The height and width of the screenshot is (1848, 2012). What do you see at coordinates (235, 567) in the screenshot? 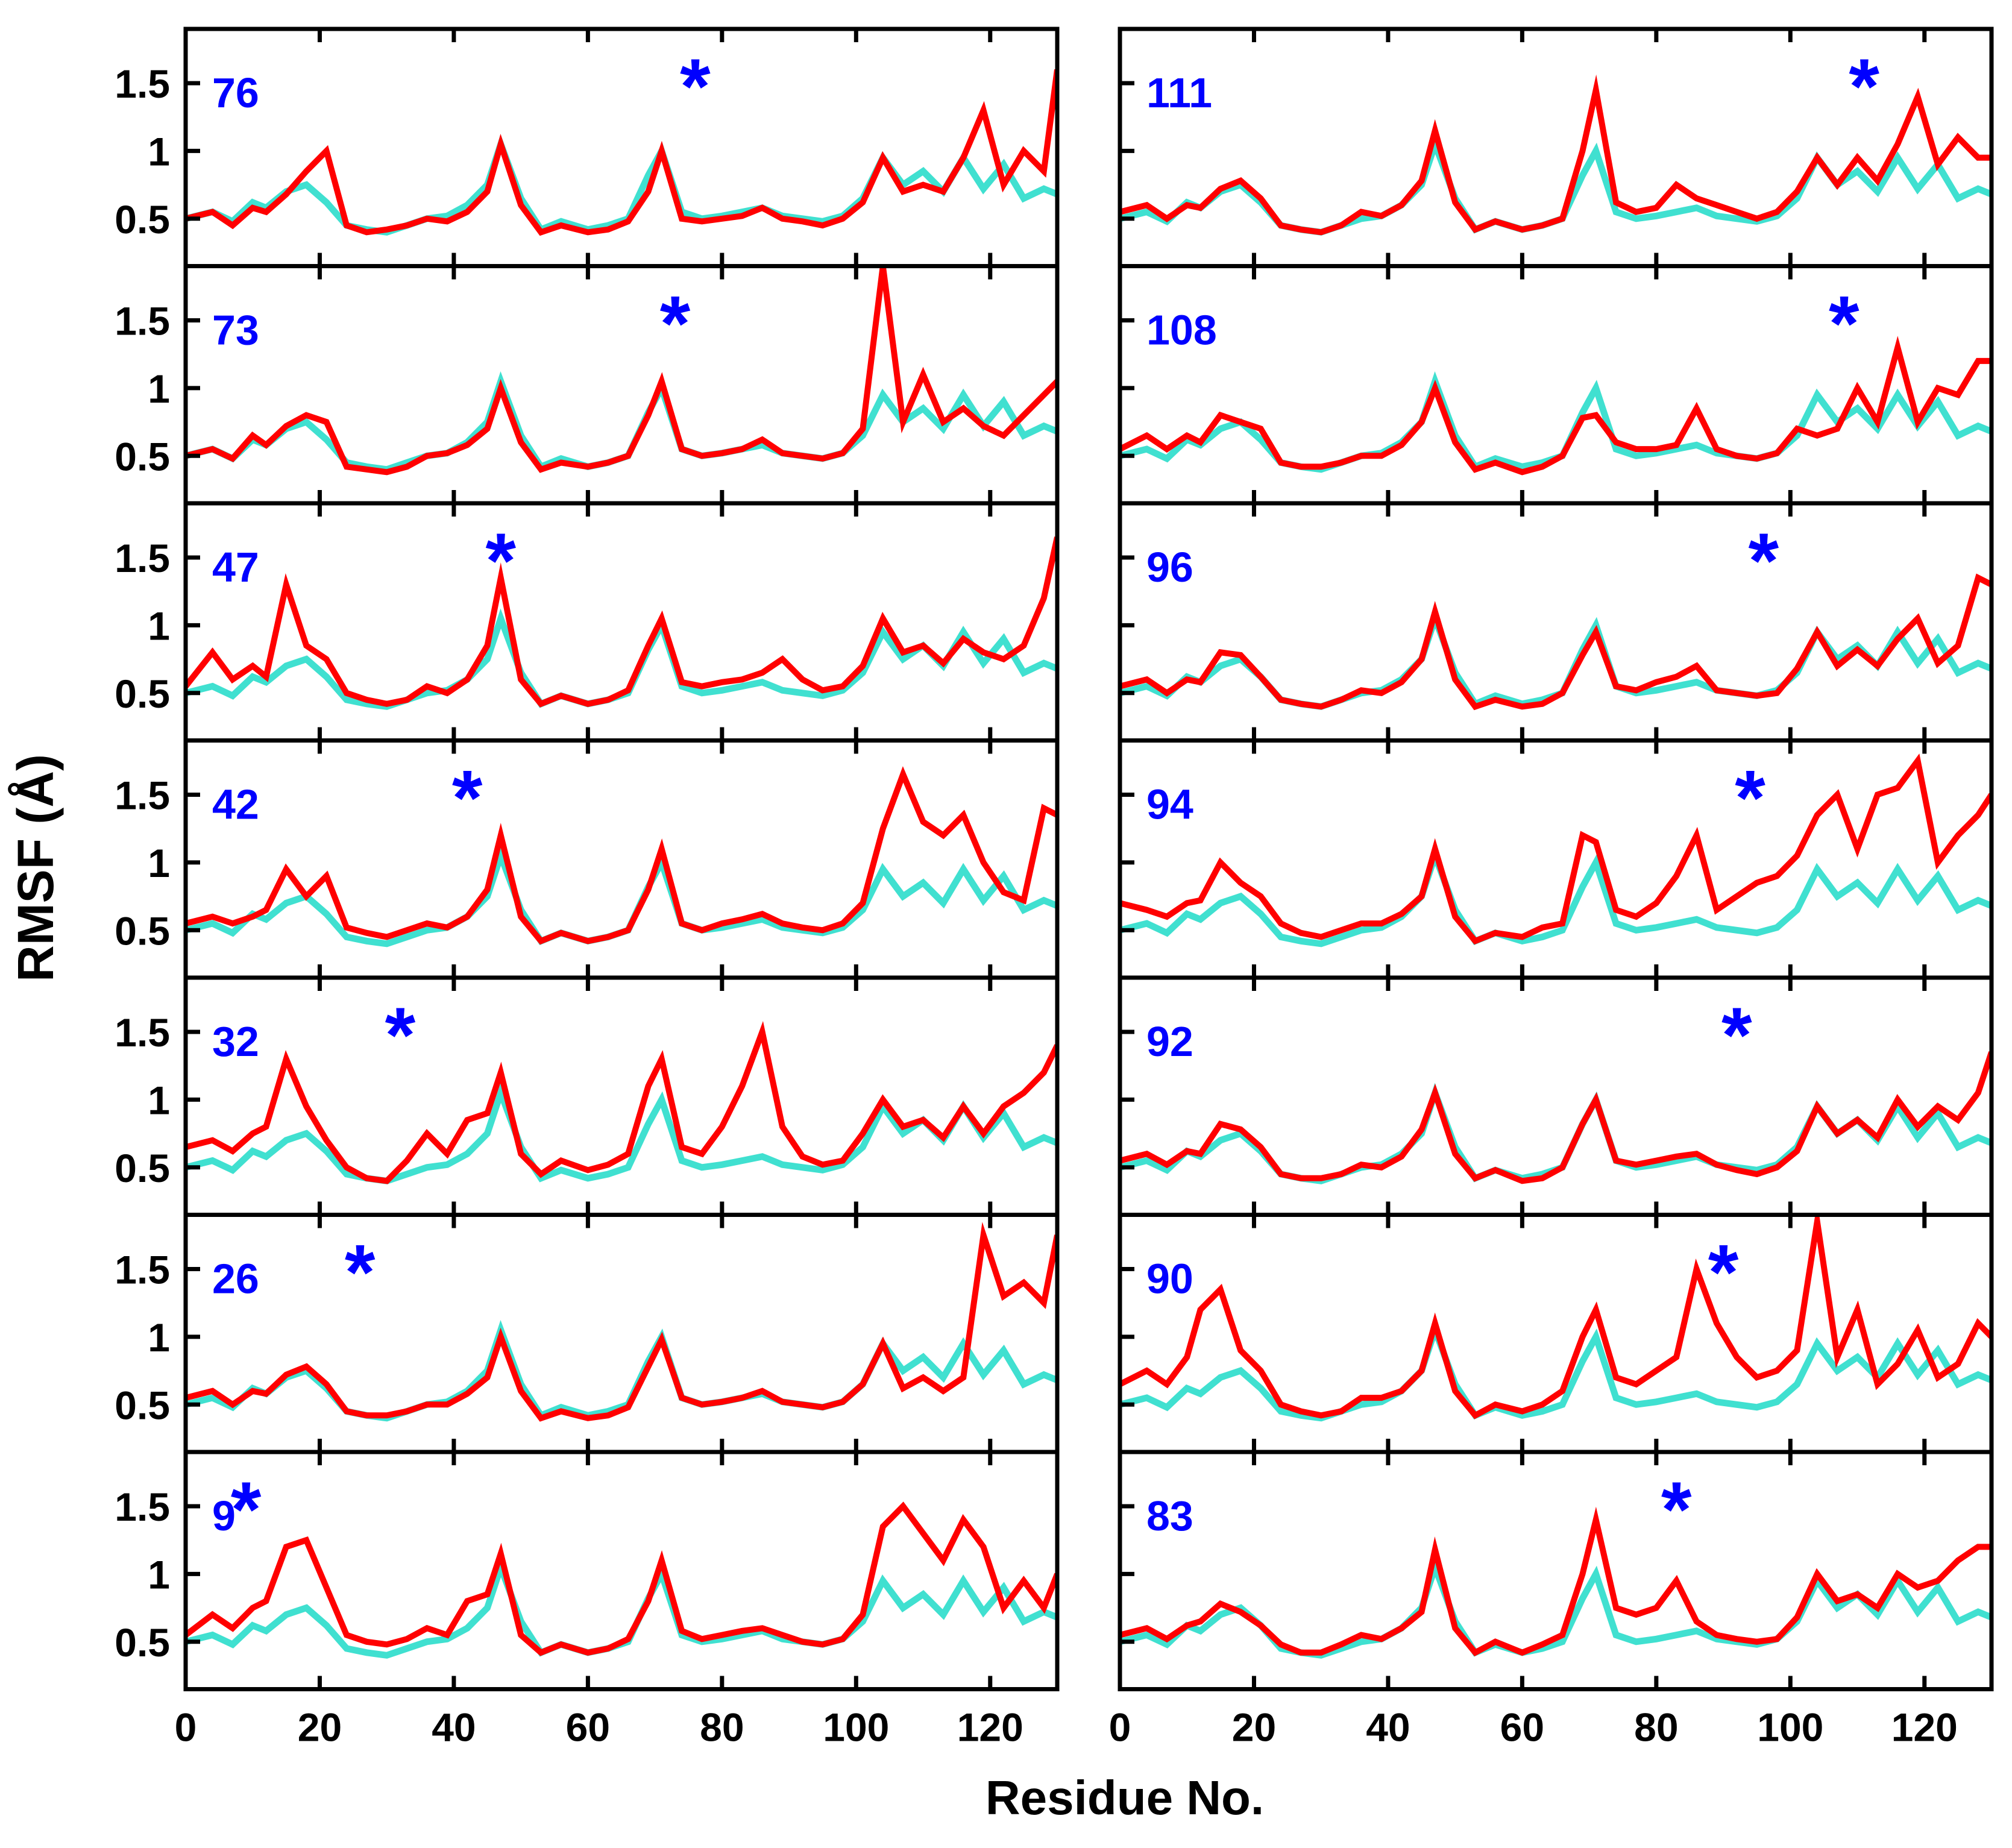
I see `panel-label: 47` at bounding box center [235, 567].